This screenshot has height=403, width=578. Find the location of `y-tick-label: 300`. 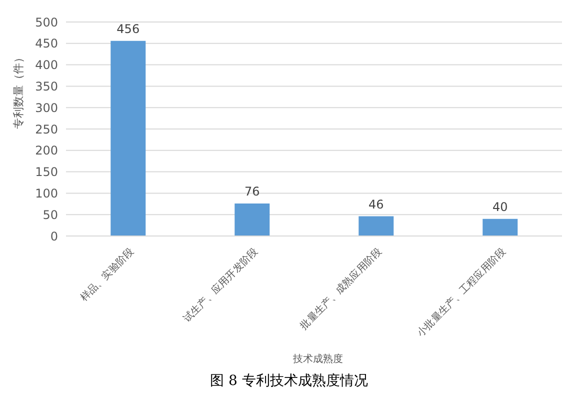

y-tick-label: 300 is located at coordinates (46, 107).